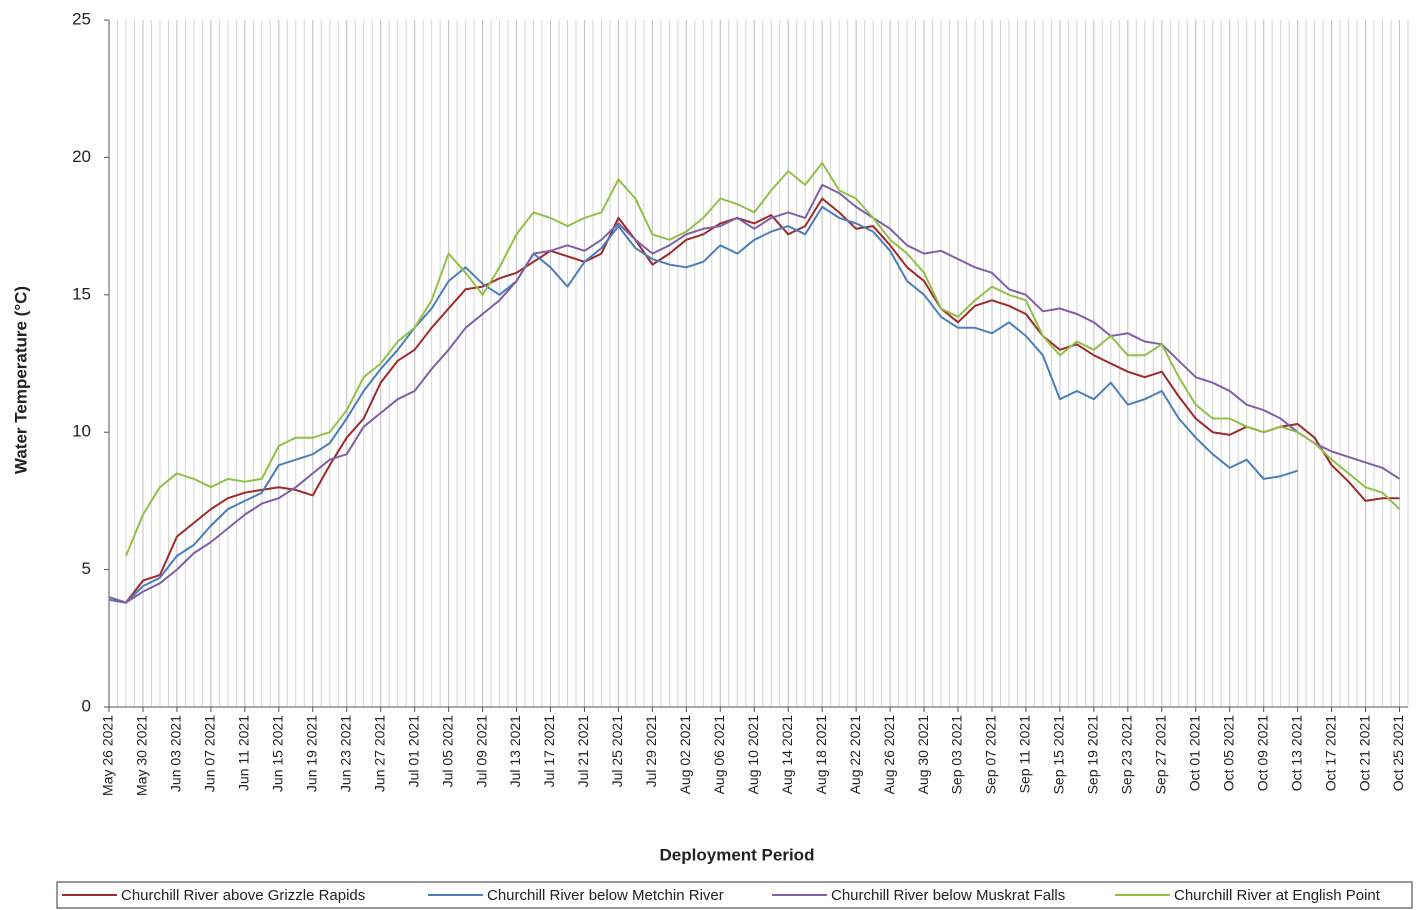  I want to click on y-tick-label: 25, so click(81, 18).